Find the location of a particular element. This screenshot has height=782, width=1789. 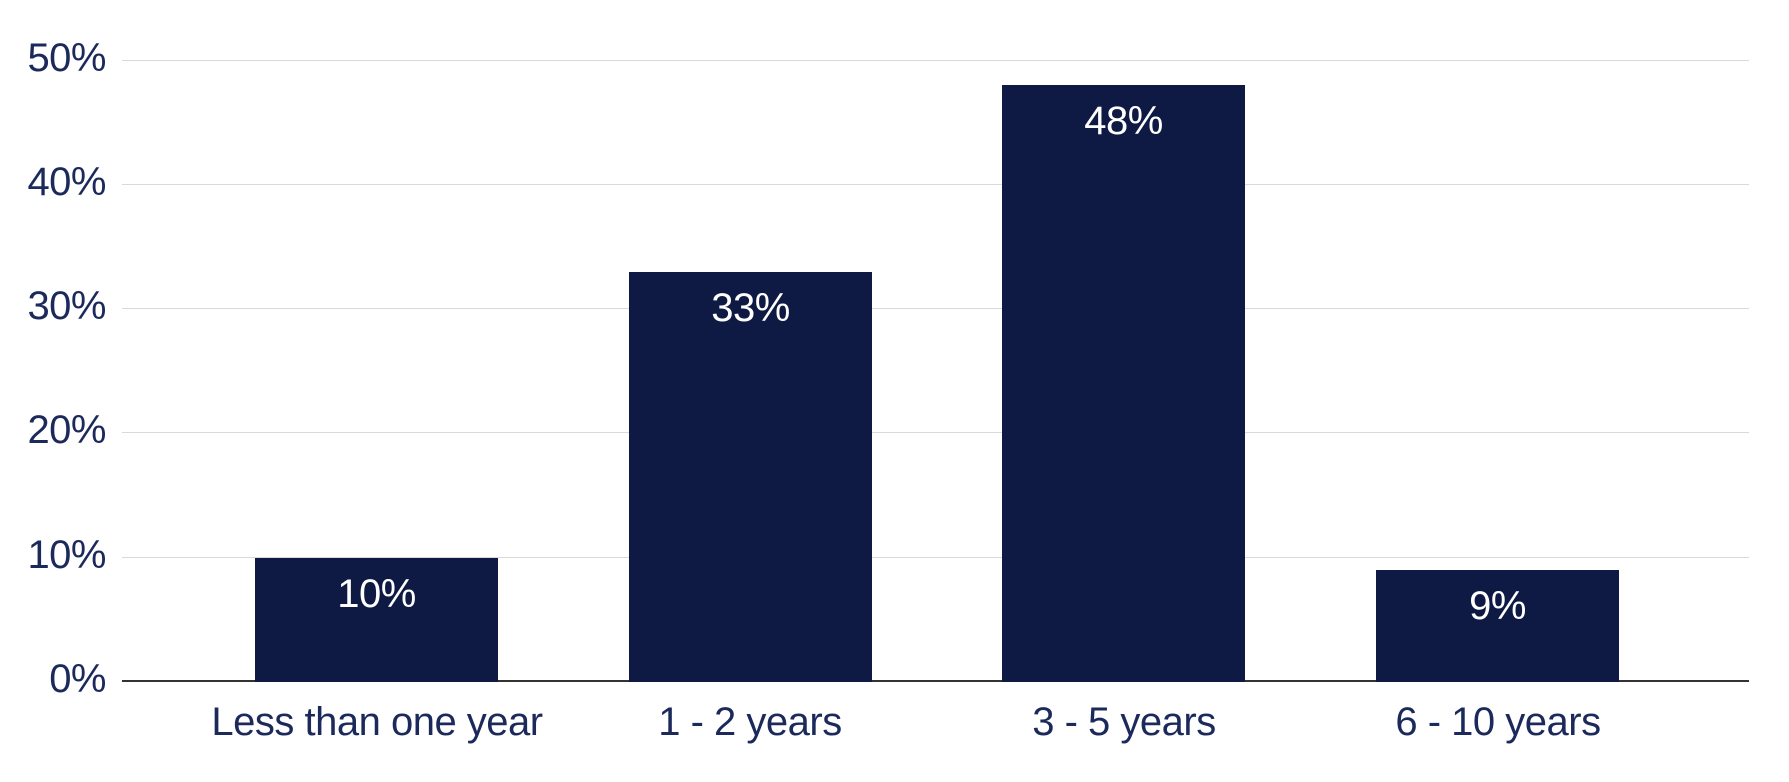

x-axis-category-label: Less than one year is located at coordinates (377, 722).